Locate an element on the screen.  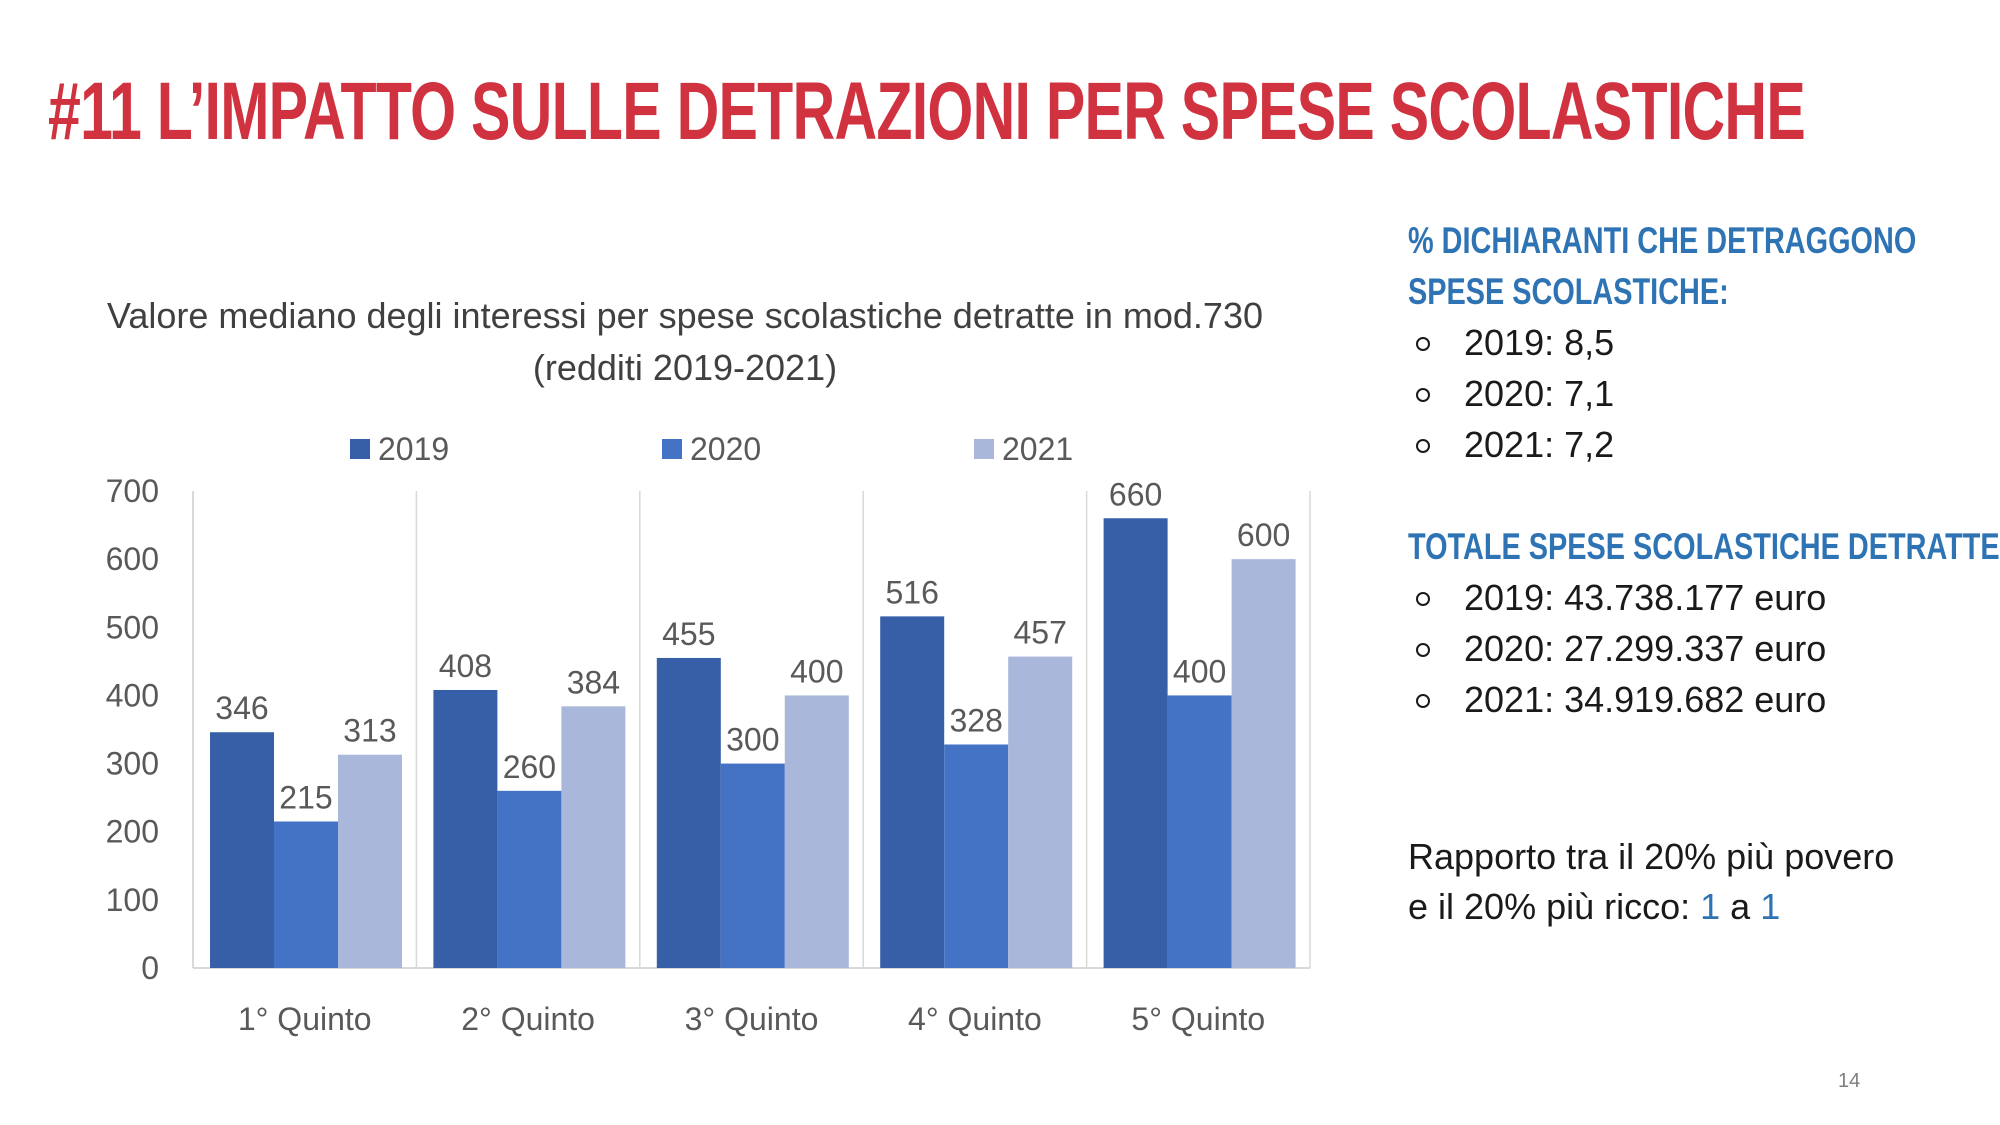
data-label: 408 is located at coordinates (465, 666).